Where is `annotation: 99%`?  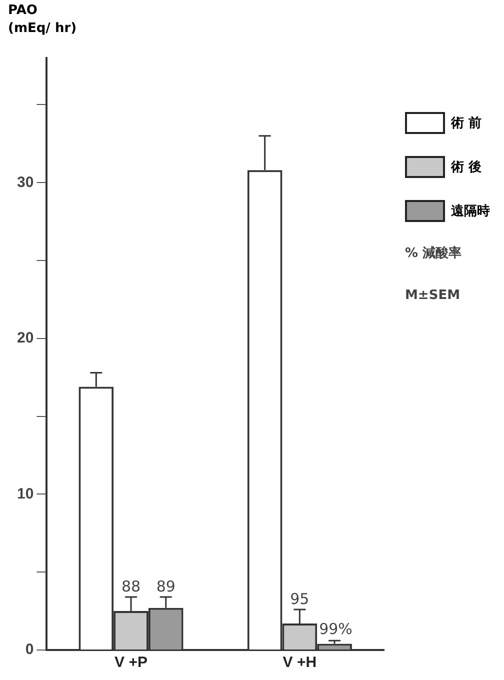
annotation: 99% is located at coordinates (335, 629).